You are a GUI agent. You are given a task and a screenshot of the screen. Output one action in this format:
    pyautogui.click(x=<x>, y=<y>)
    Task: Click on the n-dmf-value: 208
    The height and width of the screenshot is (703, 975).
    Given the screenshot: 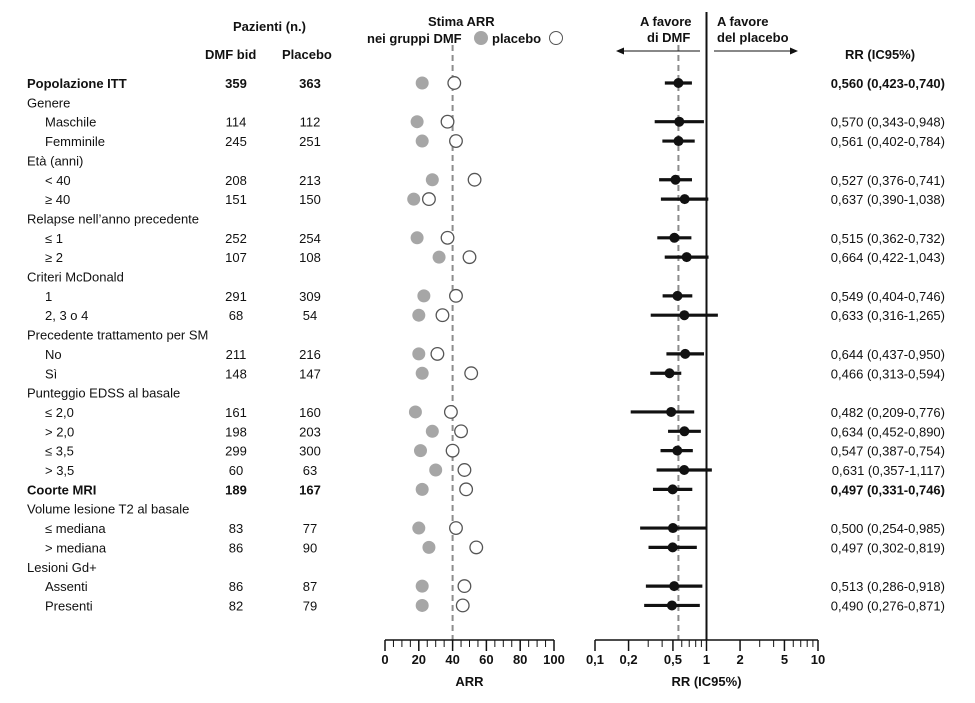 What is the action you would take?
    pyautogui.click(x=236, y=180)
    